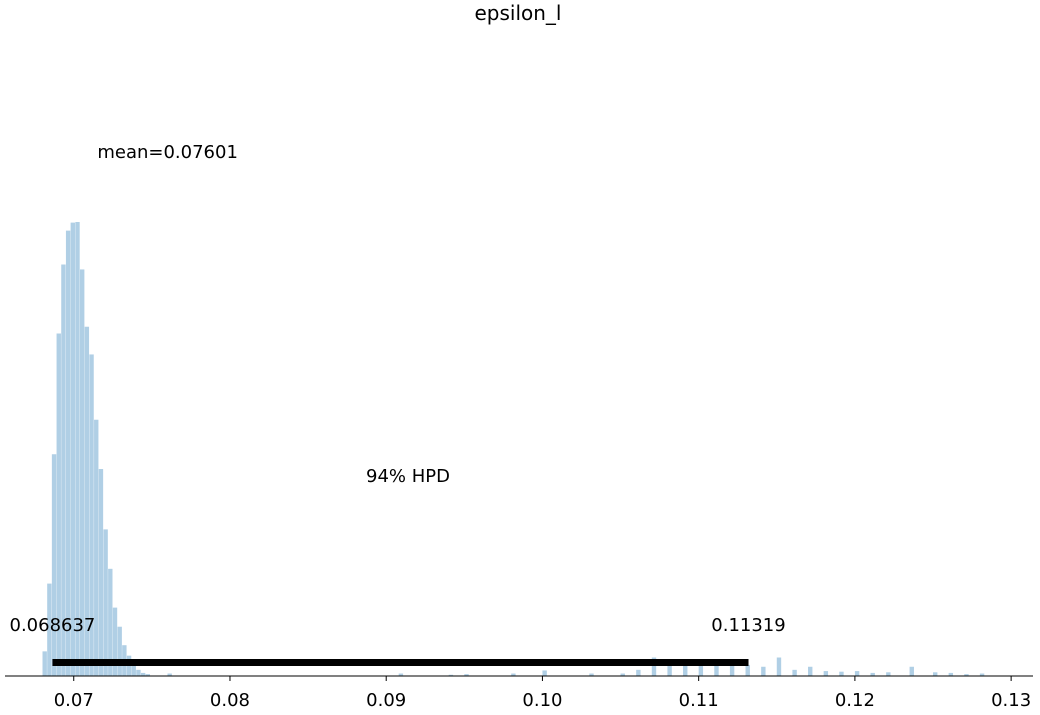 The height and width of the screenshot is (715, 1040). I want to click on hpd-lower-label: 0.068637, so click(53, 625).